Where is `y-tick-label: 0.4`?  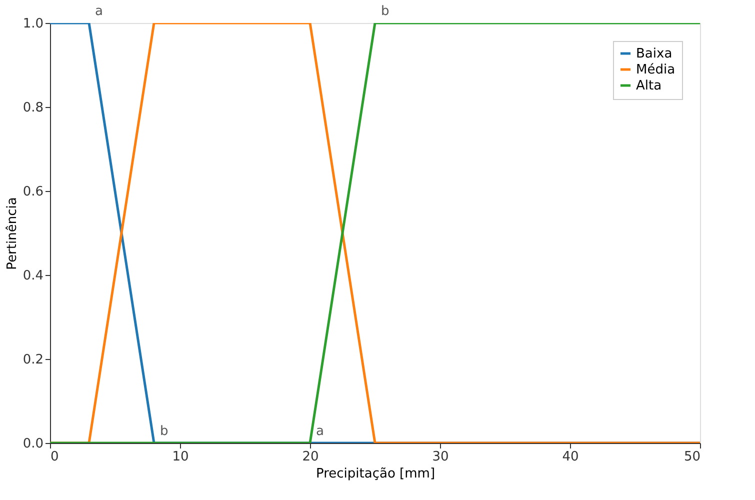
y-tick-label: 0.4 is located at coordinates (33, 276).